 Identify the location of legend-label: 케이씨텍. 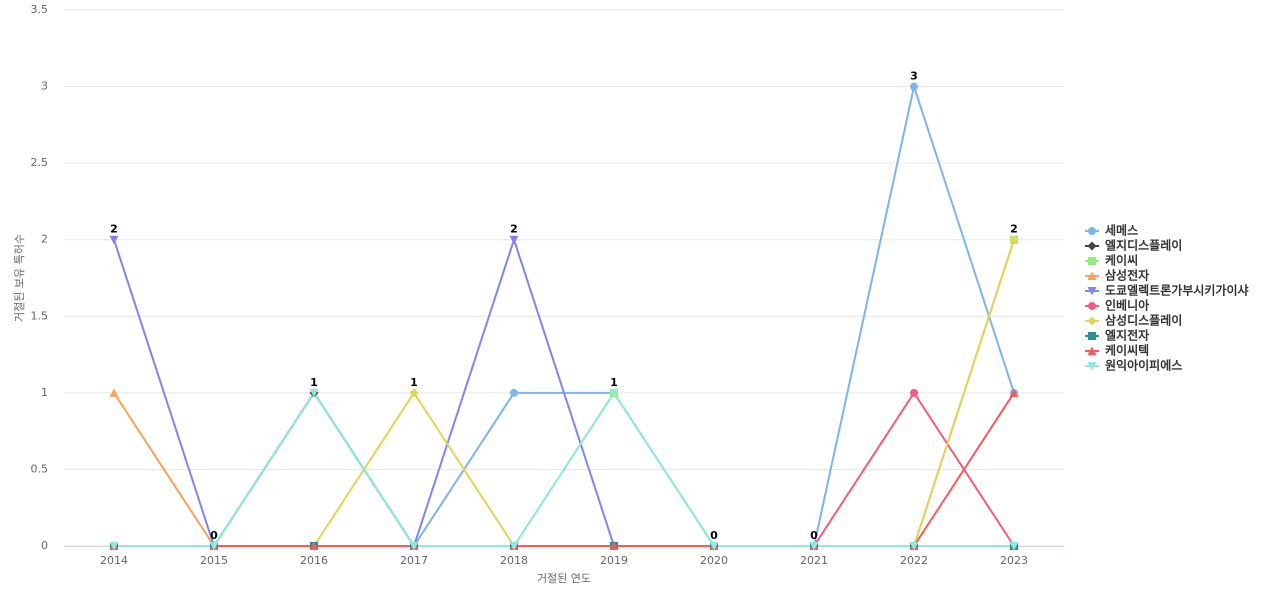
(1127, 350).